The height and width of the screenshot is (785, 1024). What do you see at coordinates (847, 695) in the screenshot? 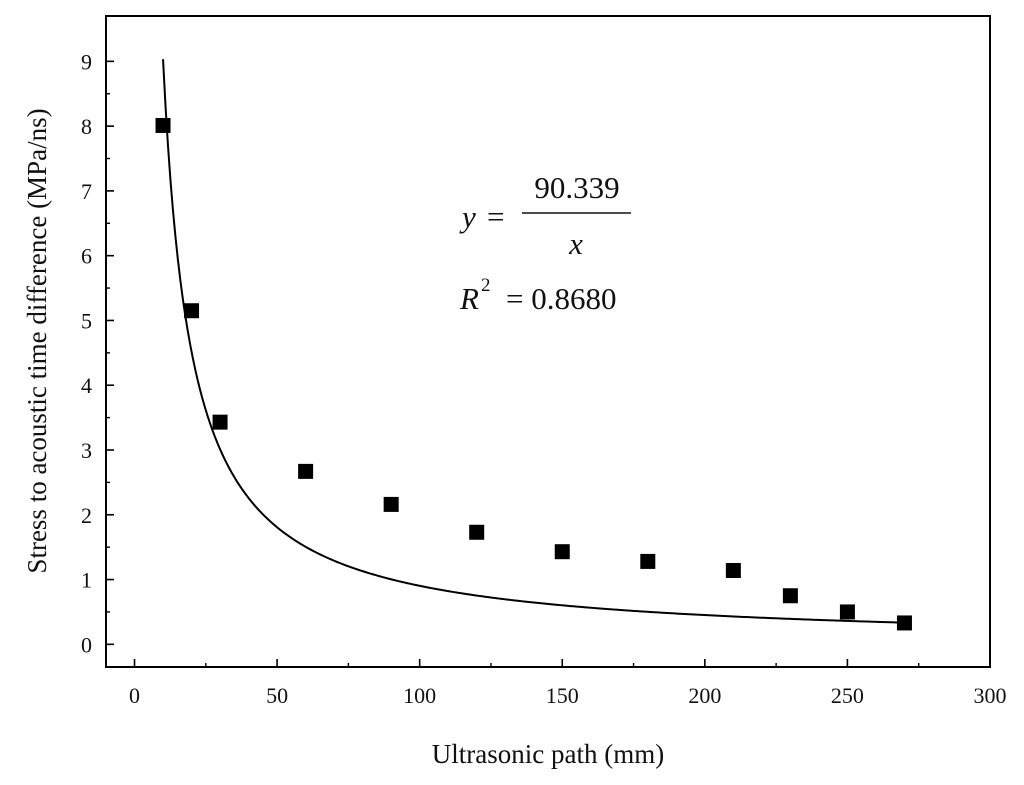
I see `x-tick-label: 250` at bounding box center [847, 695].